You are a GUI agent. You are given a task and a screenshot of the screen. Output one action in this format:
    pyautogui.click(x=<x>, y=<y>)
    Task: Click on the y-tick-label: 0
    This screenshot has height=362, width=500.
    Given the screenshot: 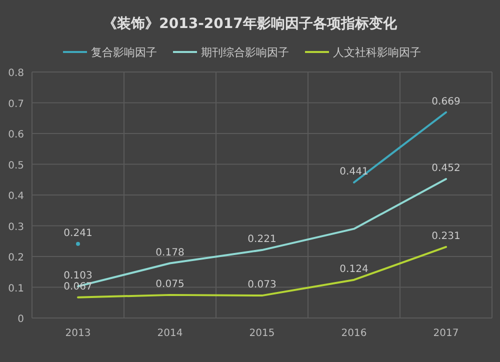 What is the action you would take?
    pyautogui.click(x=21, y=319)
    